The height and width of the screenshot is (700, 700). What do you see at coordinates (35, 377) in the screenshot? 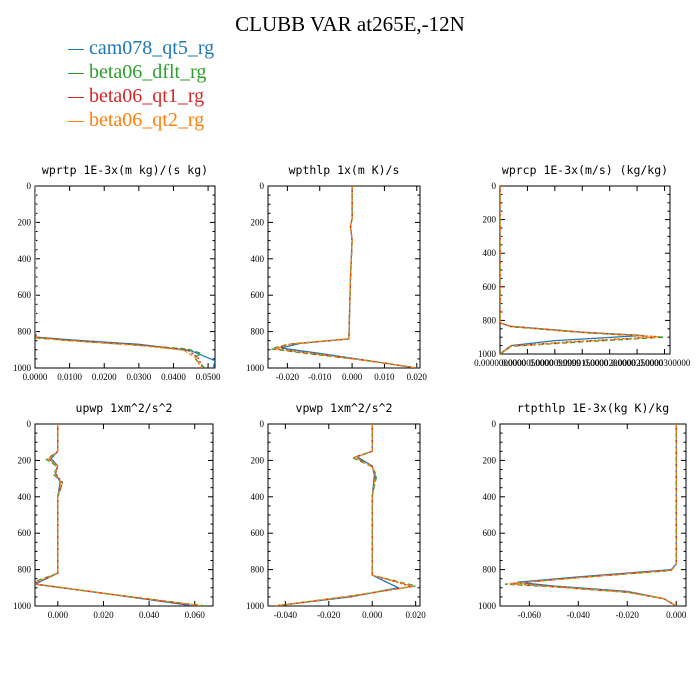
I see `x-tick-label: 0.0000` at bounding box center [35, 377].